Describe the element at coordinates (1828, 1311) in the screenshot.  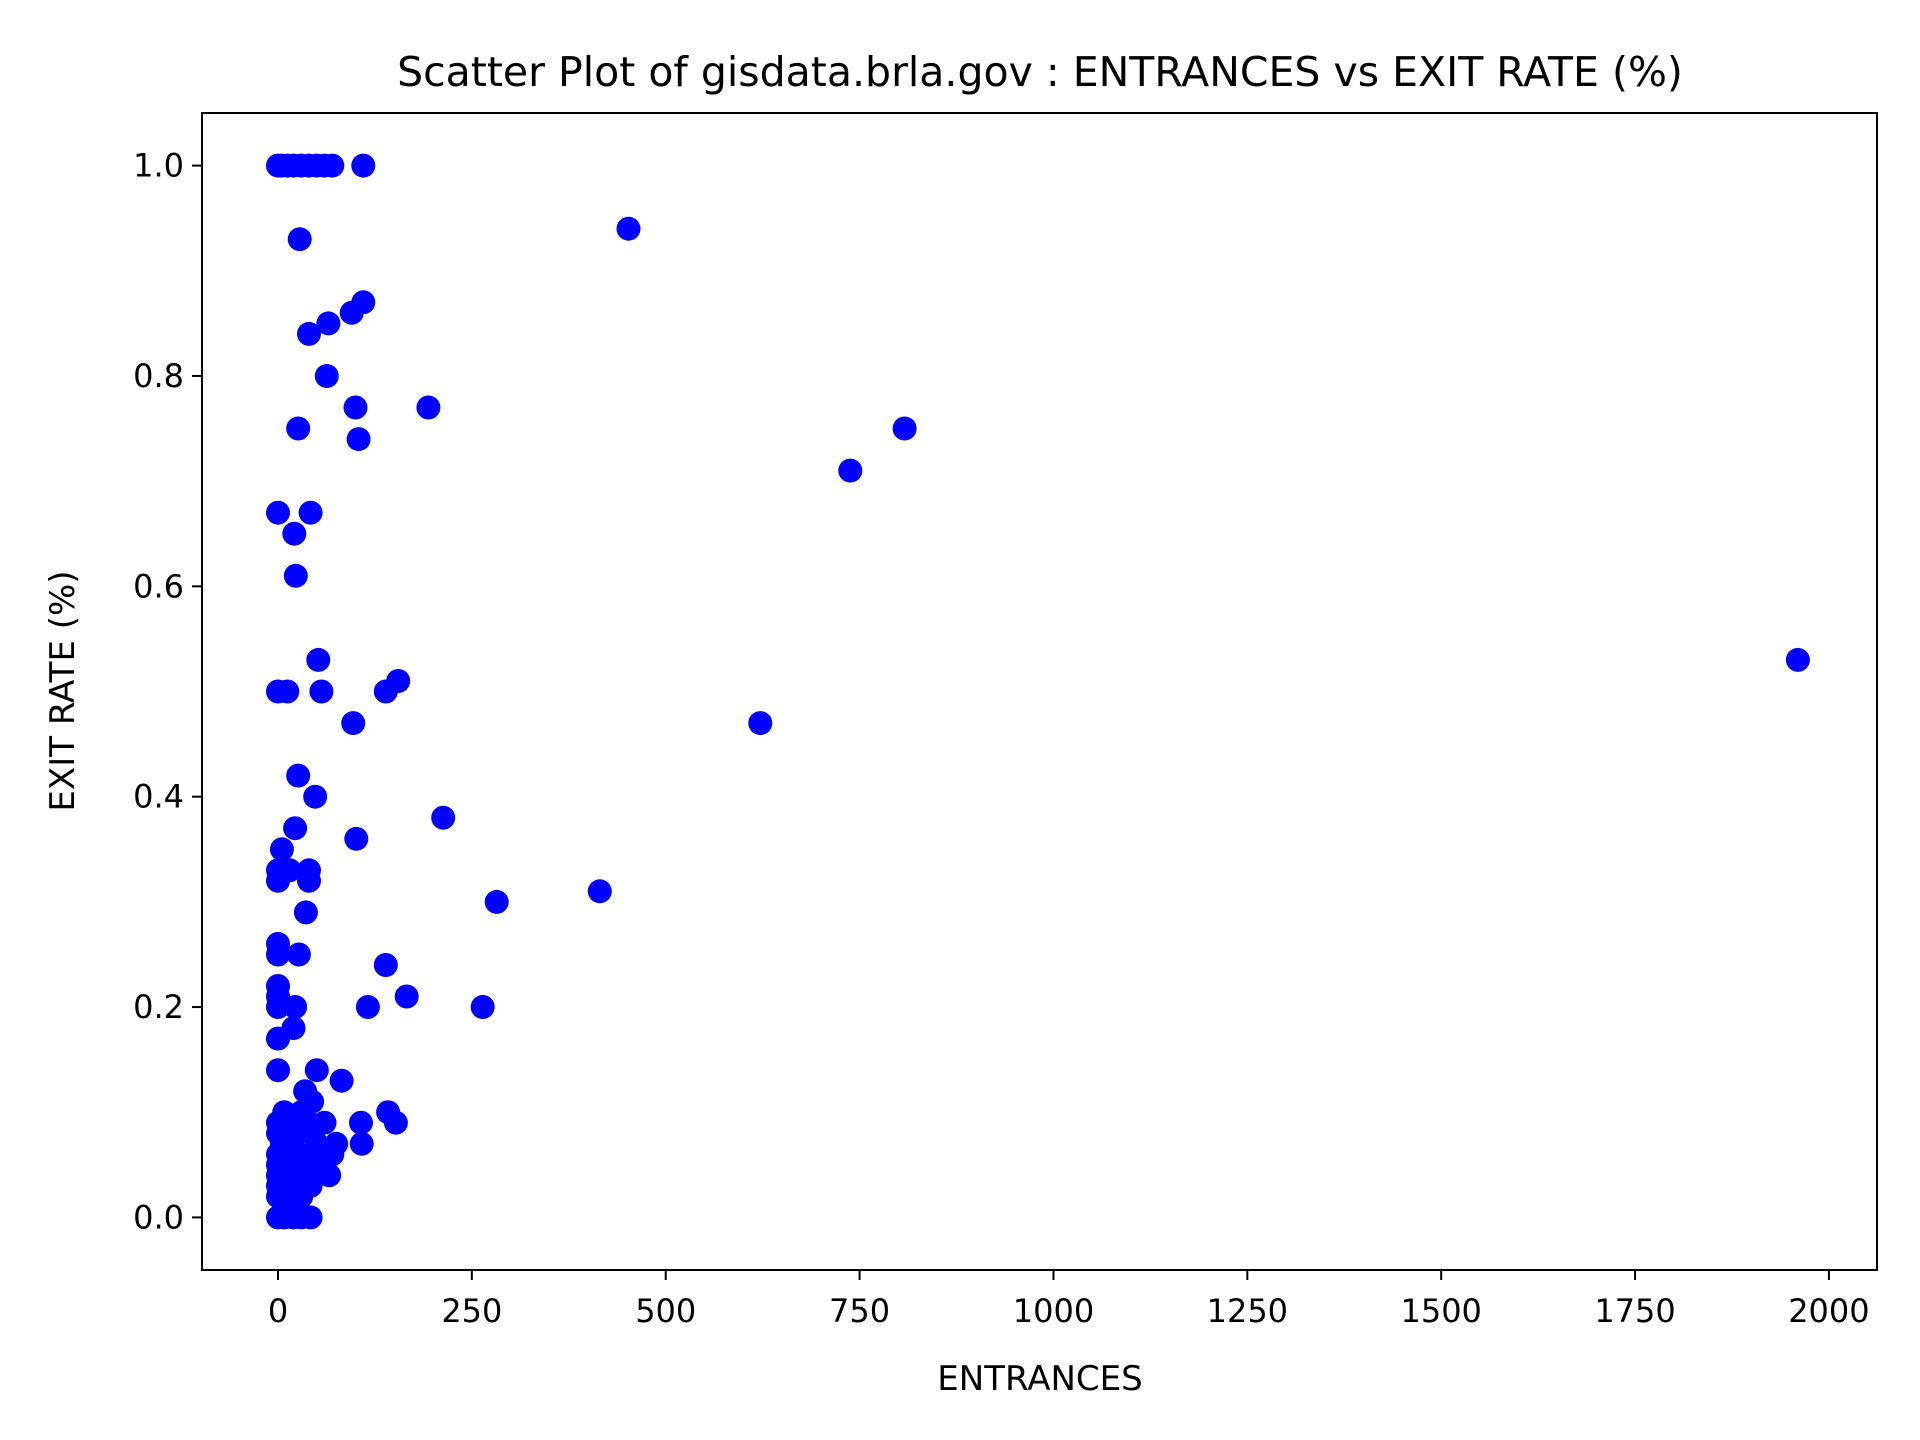
I see `x-tick-label: 2000` at that location.